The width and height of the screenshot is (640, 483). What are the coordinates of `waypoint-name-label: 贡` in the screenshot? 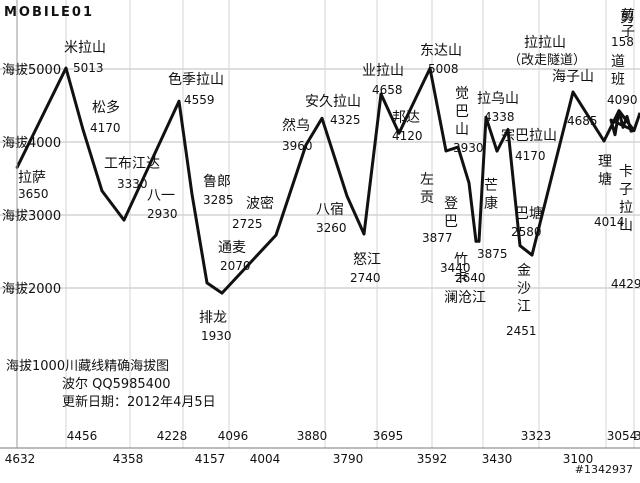 It's located at (427, 198).